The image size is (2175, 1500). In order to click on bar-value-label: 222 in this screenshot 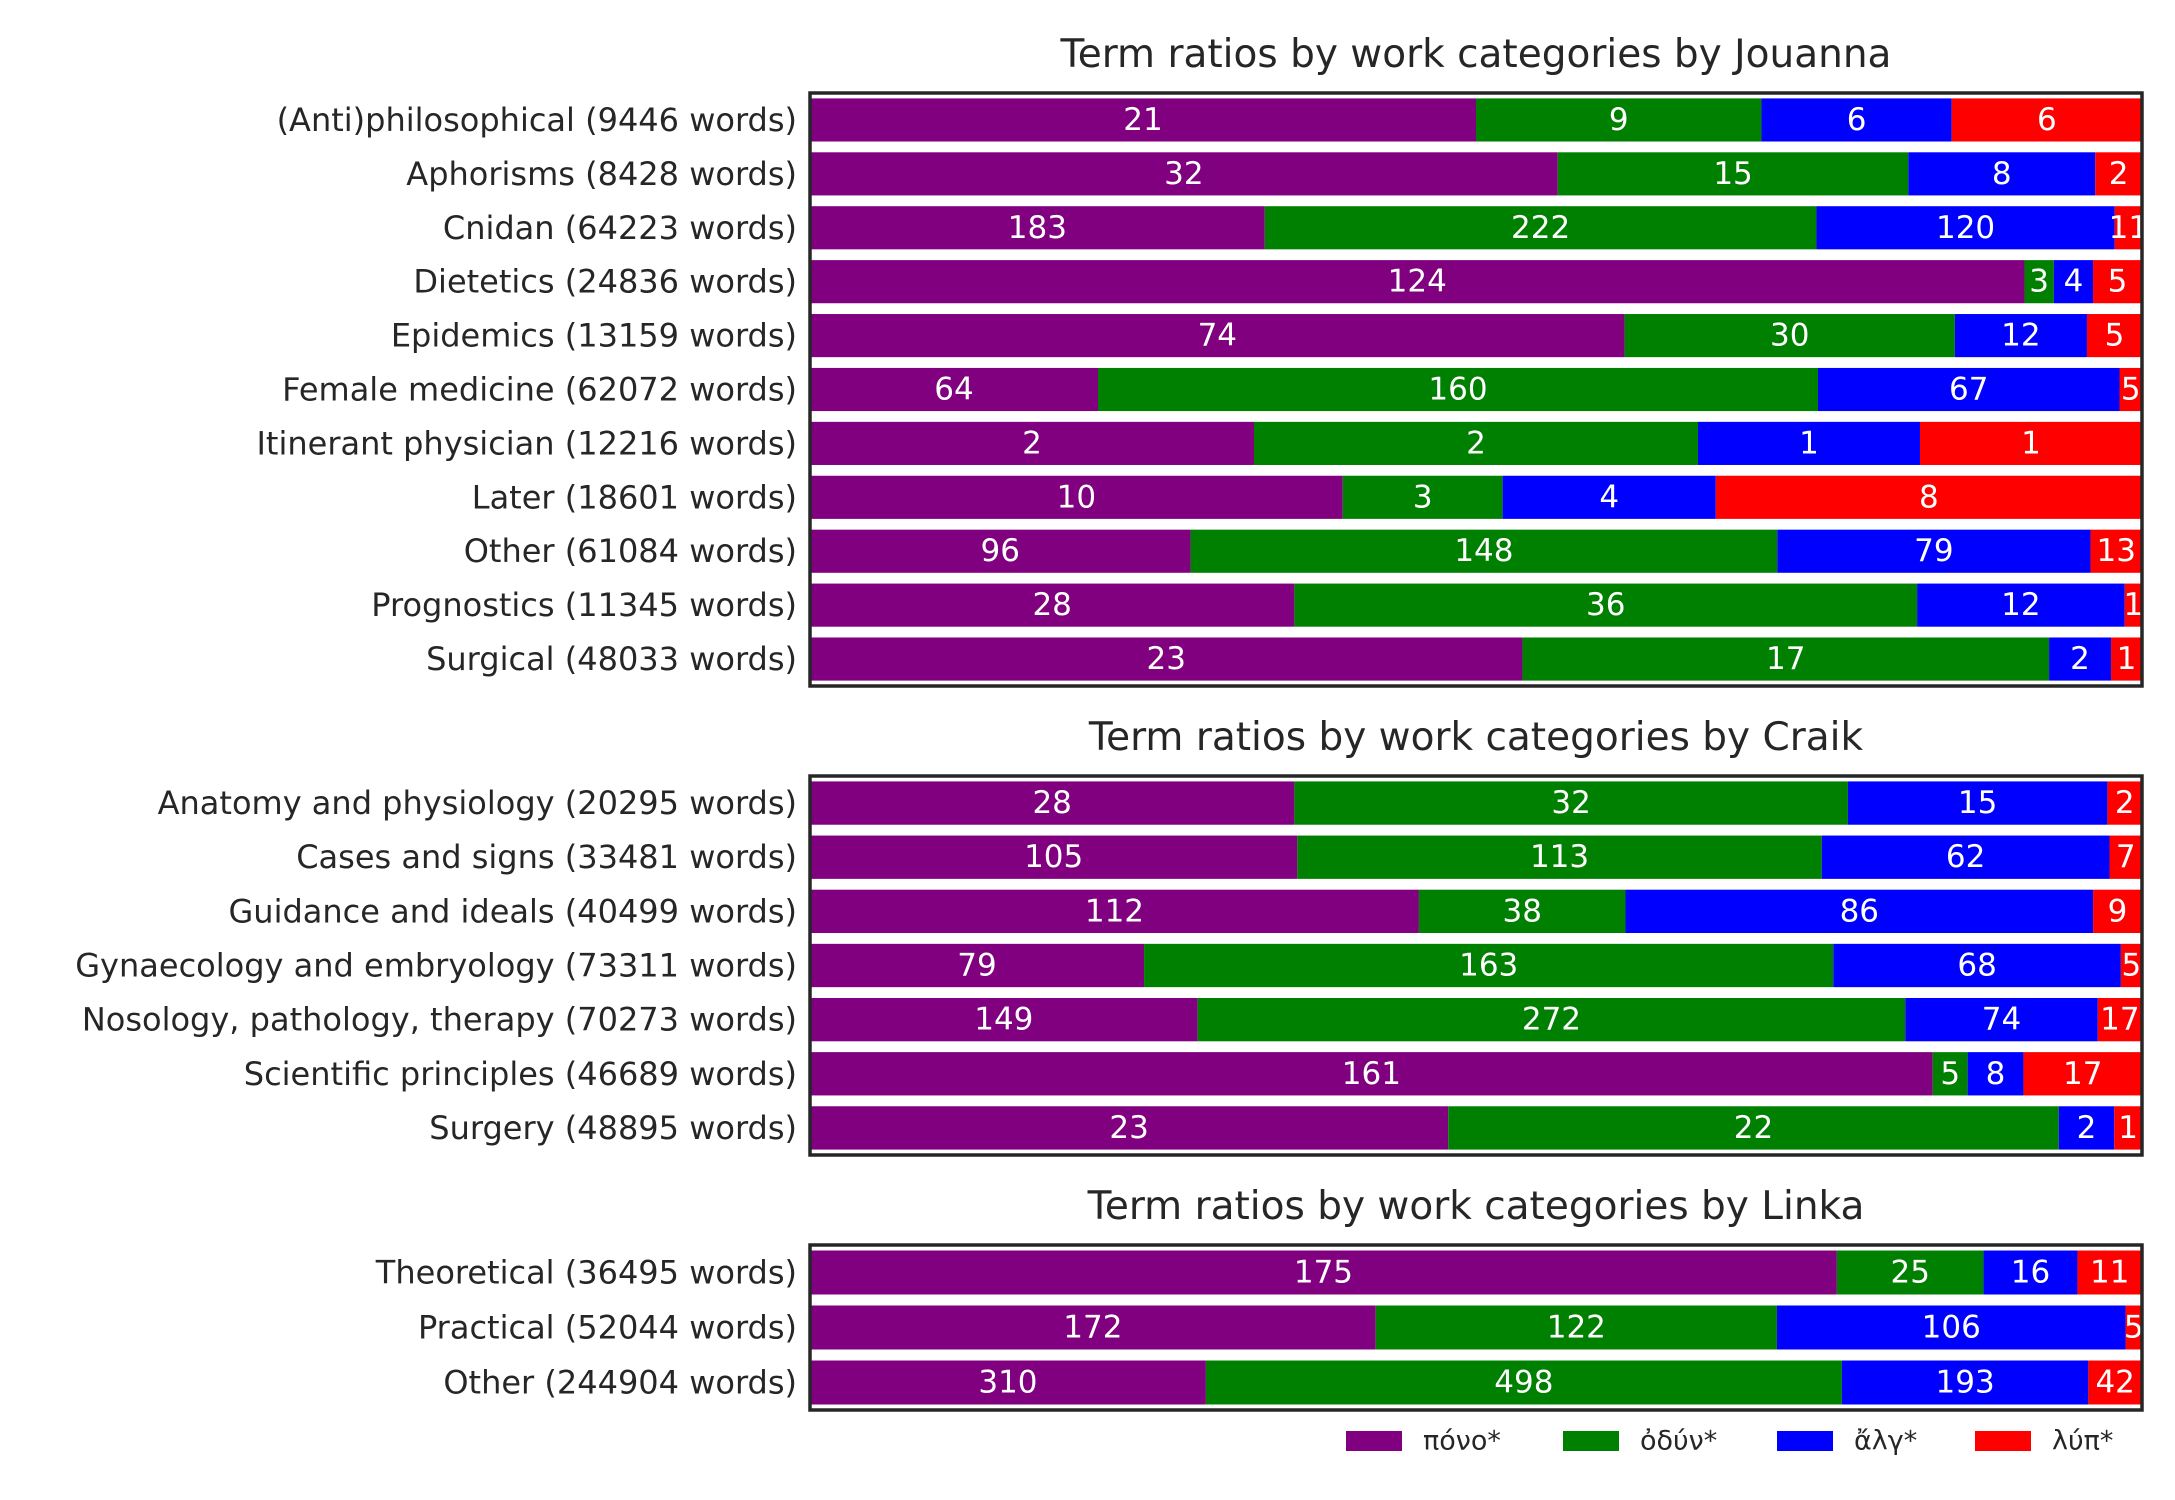, I will do `click(1540, 228)`.